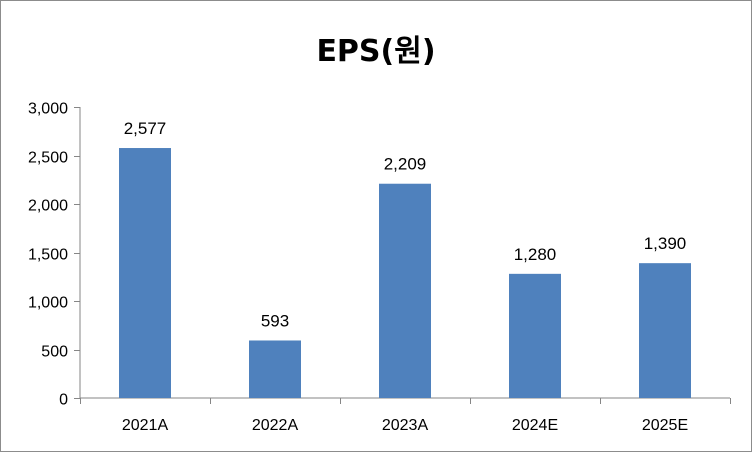  What do you see at coordinates (54, 352) in the screenshot?
I see `y-tick-label: 500` at bounding box center [54, 352].